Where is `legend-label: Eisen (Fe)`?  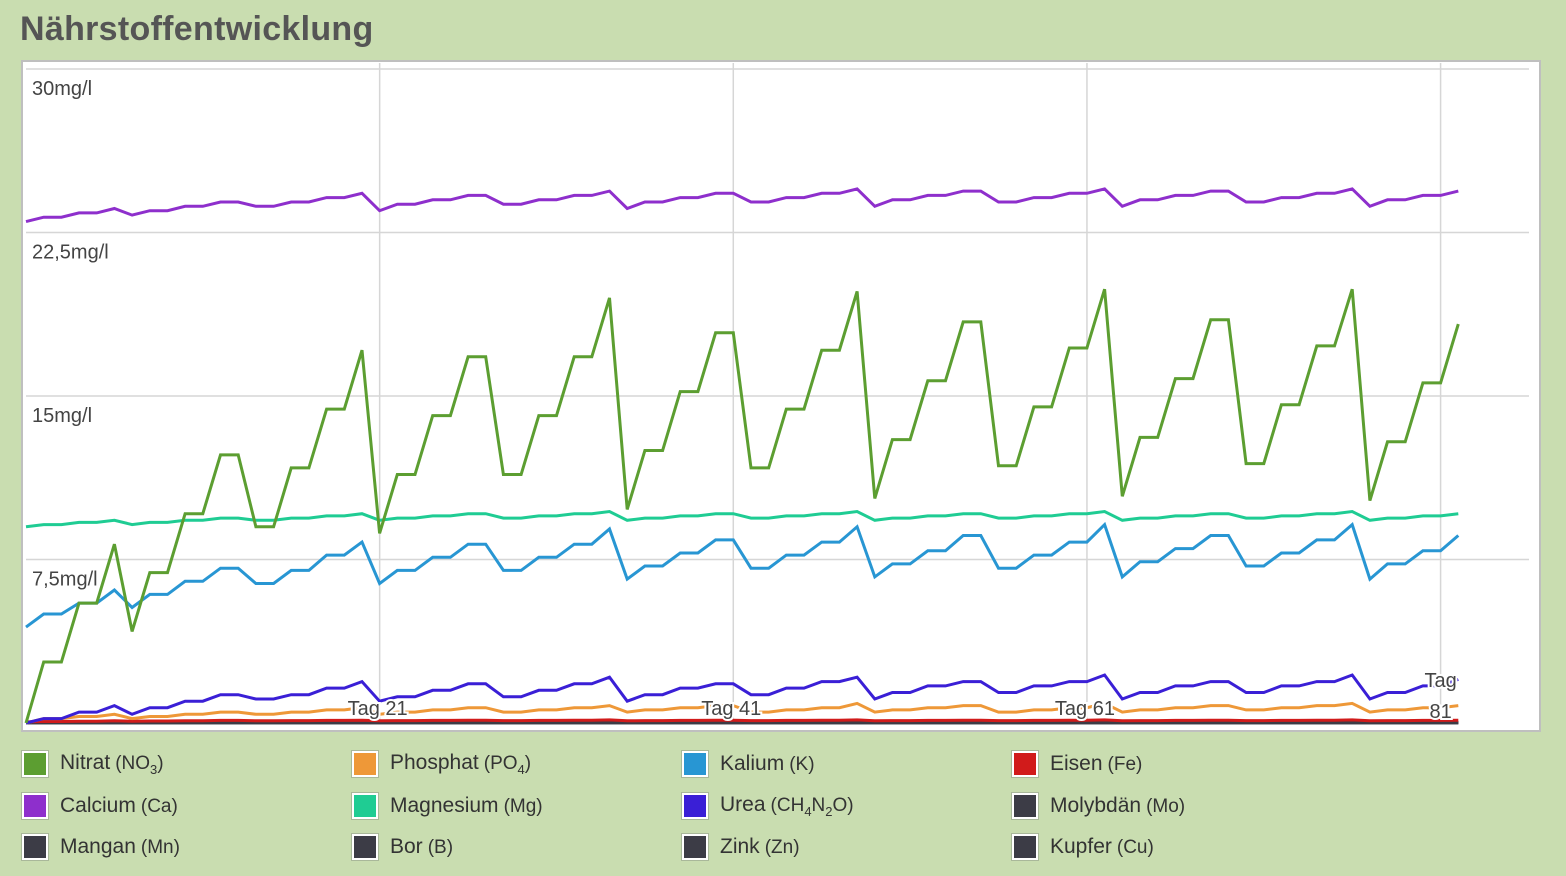
legend-label: Eisen (Fe) is located at coordinates (1096, 764).